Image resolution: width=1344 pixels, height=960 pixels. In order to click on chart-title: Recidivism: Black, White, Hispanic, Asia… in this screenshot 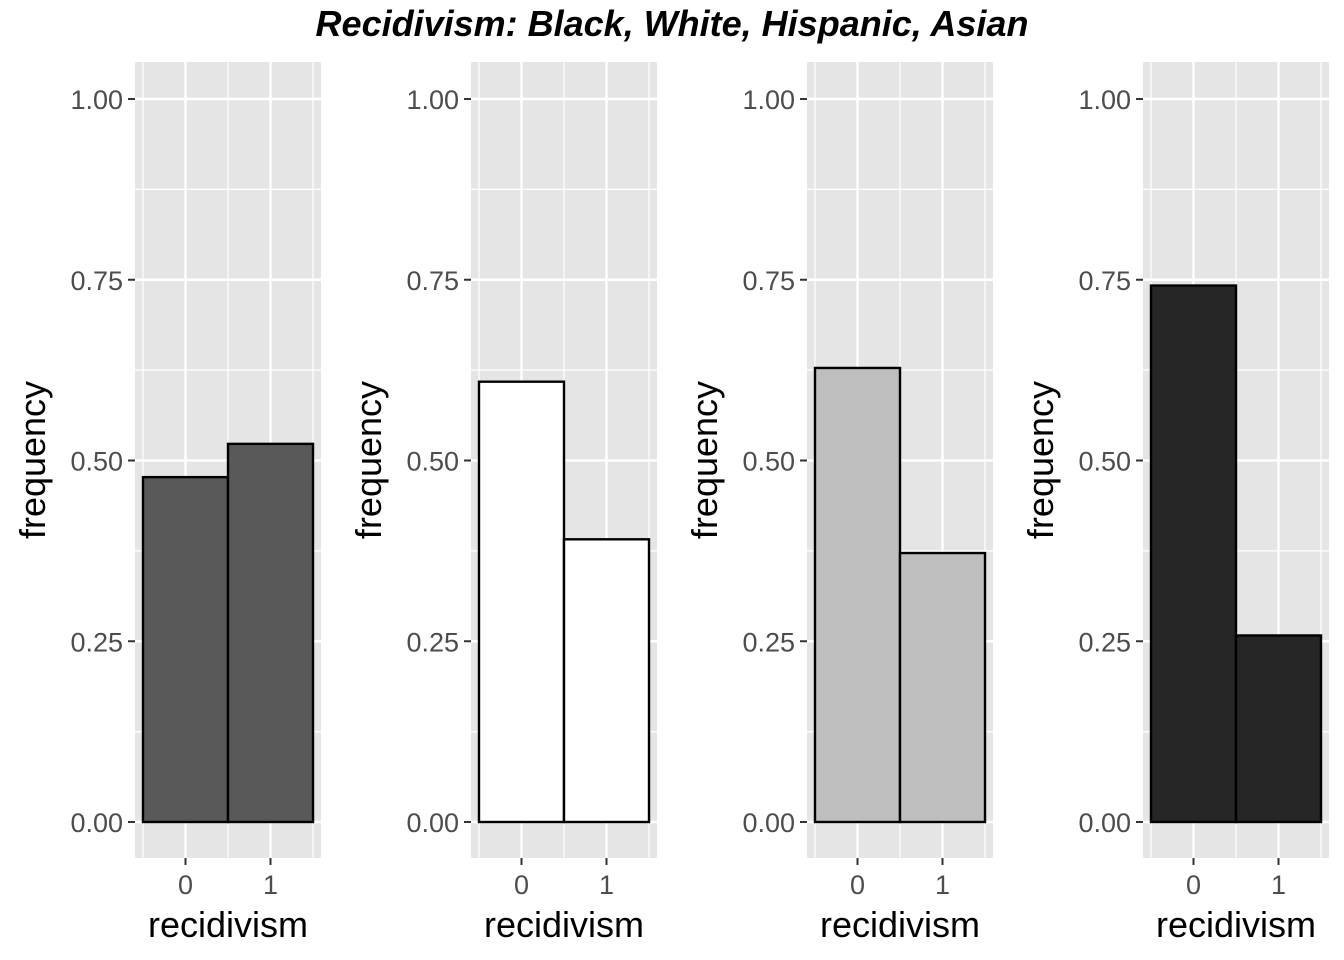, I will do `click(672, 23)`.